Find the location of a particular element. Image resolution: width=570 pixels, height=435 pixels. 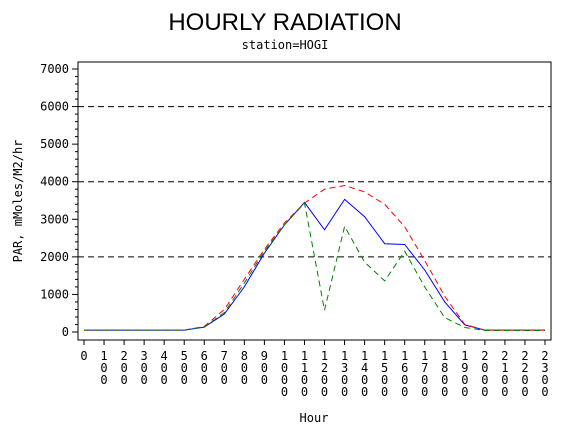

x-axis-label: Hour is located at coordinates (314, 418).